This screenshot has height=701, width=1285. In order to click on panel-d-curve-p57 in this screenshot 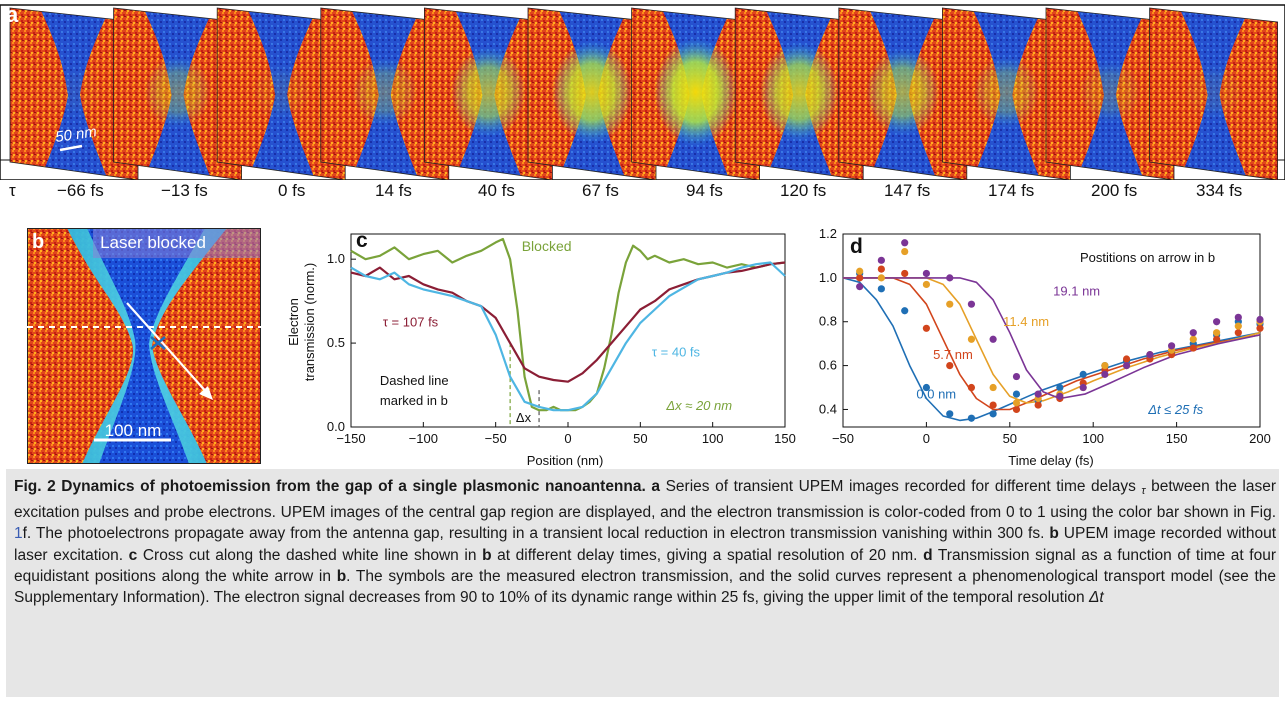, I will do `click(1052, 344)`.